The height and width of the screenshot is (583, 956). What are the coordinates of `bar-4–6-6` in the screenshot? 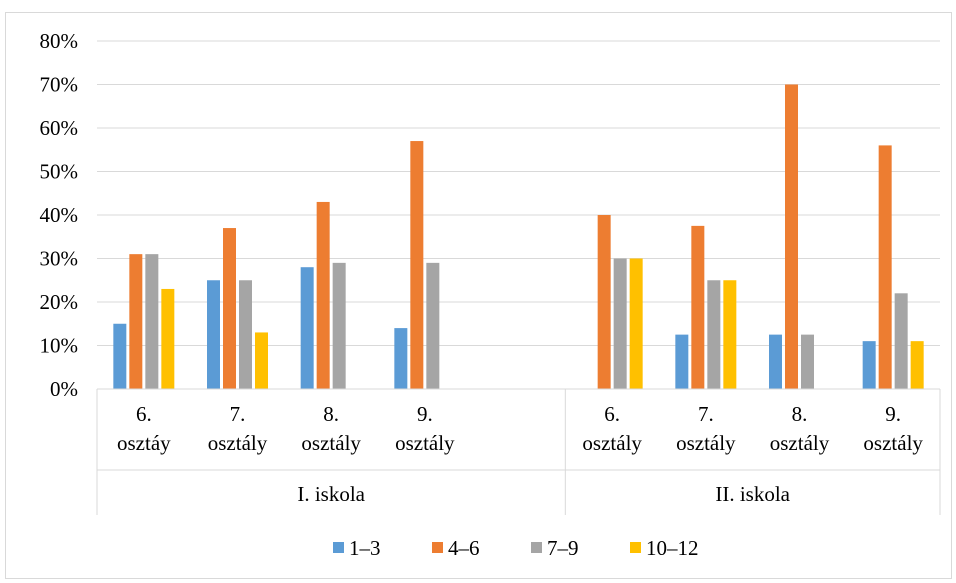 It's located at (698, 307).